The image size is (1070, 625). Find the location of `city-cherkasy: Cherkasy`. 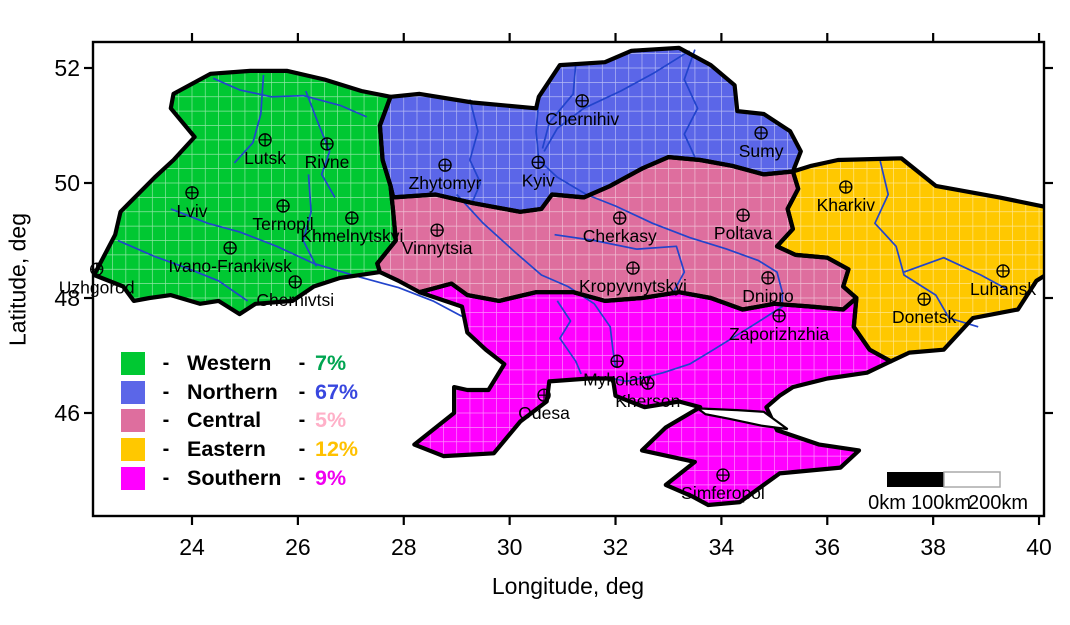

city-cherkasy: Cherkasy is located at coordinates (620, 228).